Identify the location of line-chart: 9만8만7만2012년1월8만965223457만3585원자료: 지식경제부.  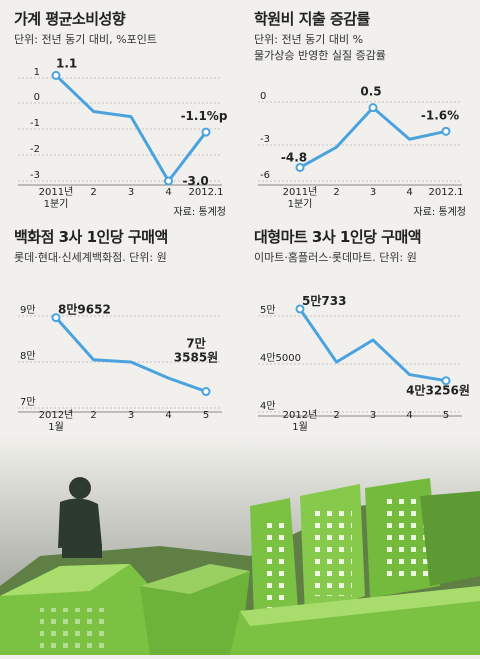
(120, 367).